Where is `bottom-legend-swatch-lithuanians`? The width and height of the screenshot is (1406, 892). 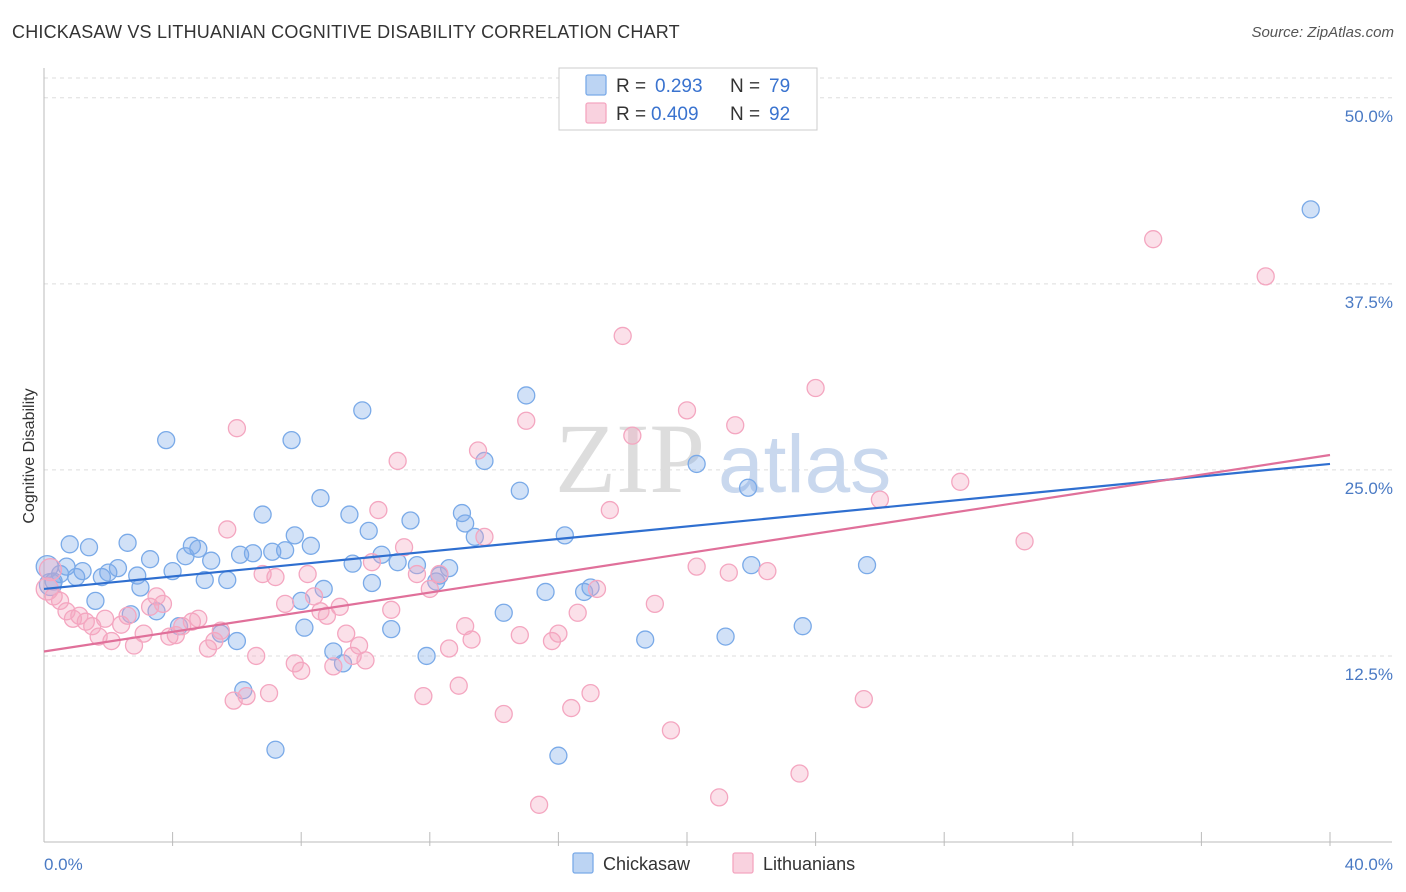
bottom-legend-swatch-lithuanians is located at coordinates (743, 863).